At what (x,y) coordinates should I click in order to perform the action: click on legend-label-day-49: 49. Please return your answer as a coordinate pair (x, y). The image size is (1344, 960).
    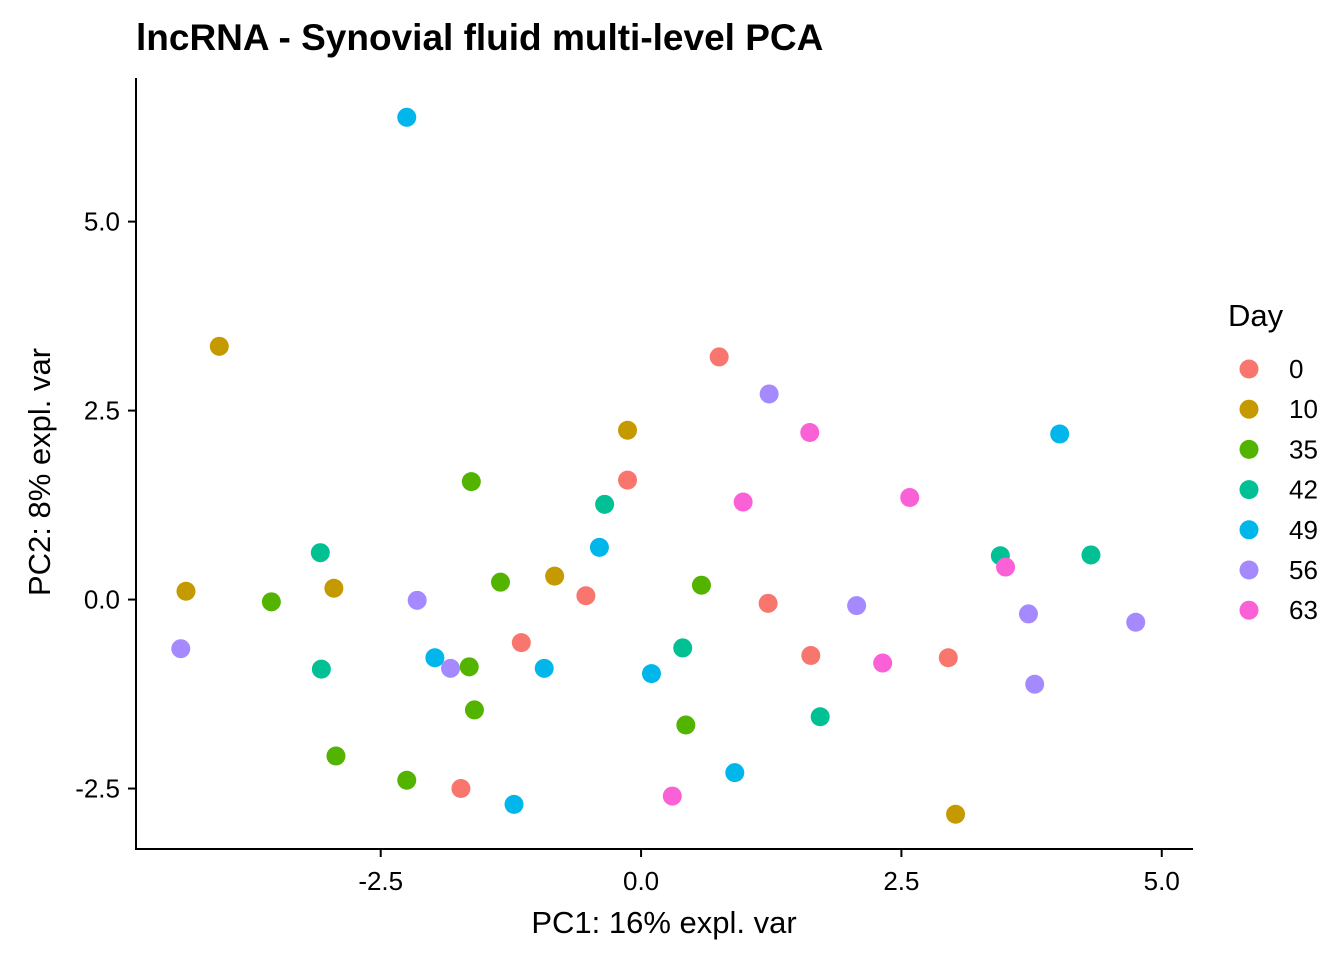
    Looking at the image, I should click on (1303, 530).